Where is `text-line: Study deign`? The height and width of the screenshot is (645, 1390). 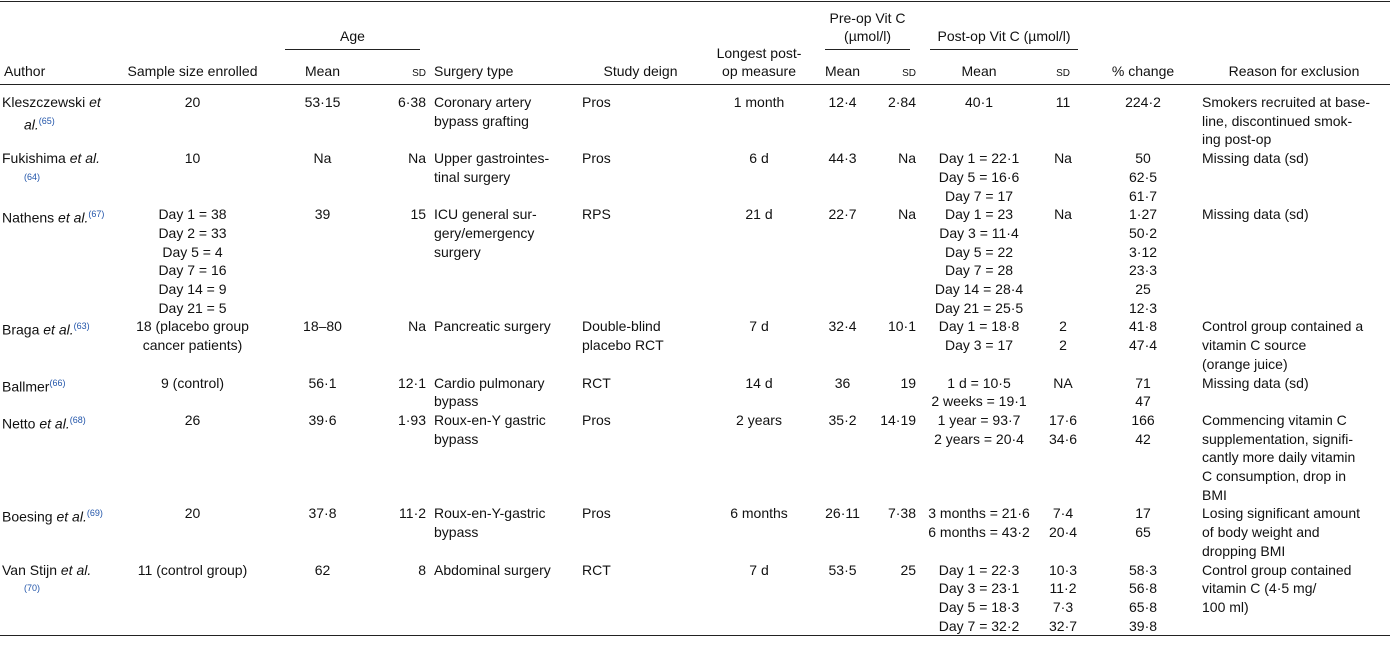 text-line: Study deign is located at coordinates (640, 71).